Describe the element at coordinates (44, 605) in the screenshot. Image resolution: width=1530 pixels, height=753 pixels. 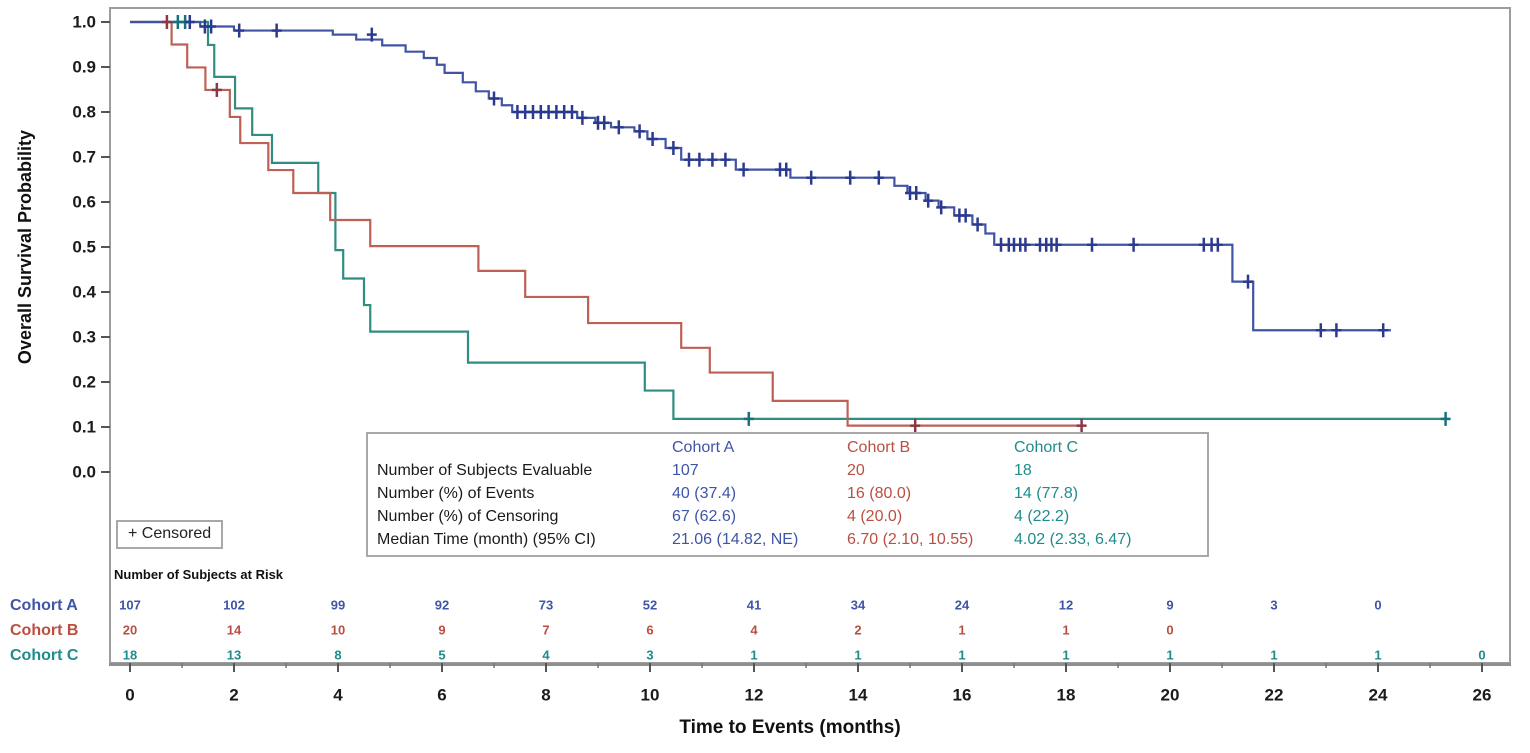
I see `at-risk-row-label: Cohort A` at that location.